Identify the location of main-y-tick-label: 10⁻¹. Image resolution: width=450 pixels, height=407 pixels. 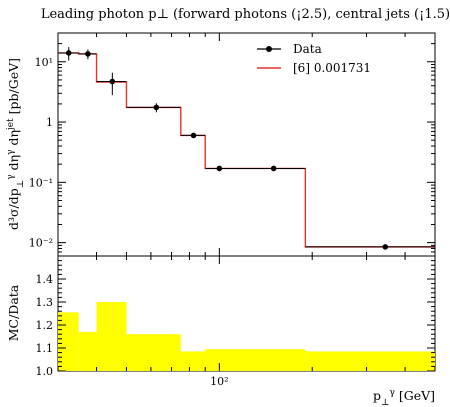
(41, 182).